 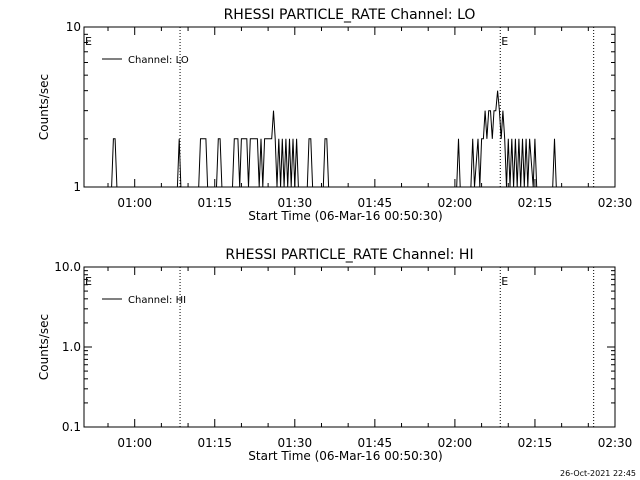 I want to click on generation-timestamp: 26-Oct-2021 22:45, so click(x=598, y=473).